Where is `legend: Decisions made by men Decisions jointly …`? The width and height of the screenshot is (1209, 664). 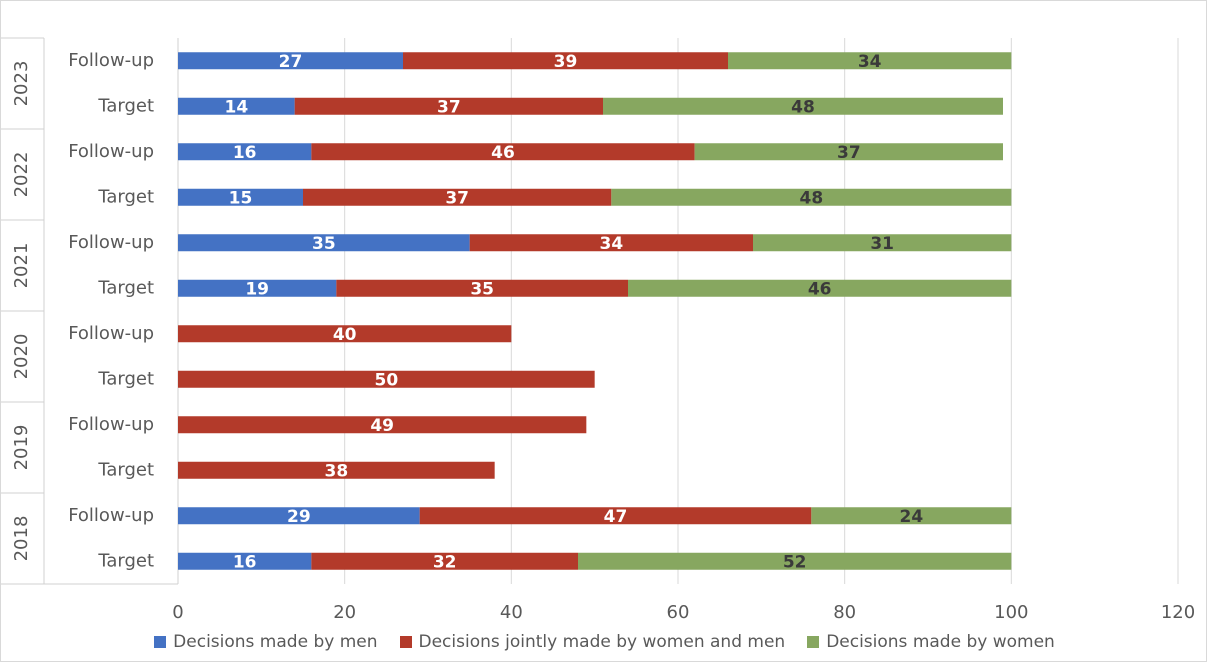
legend: Decisions made by men Decisions jointly … is located at coordinates (604, 642).